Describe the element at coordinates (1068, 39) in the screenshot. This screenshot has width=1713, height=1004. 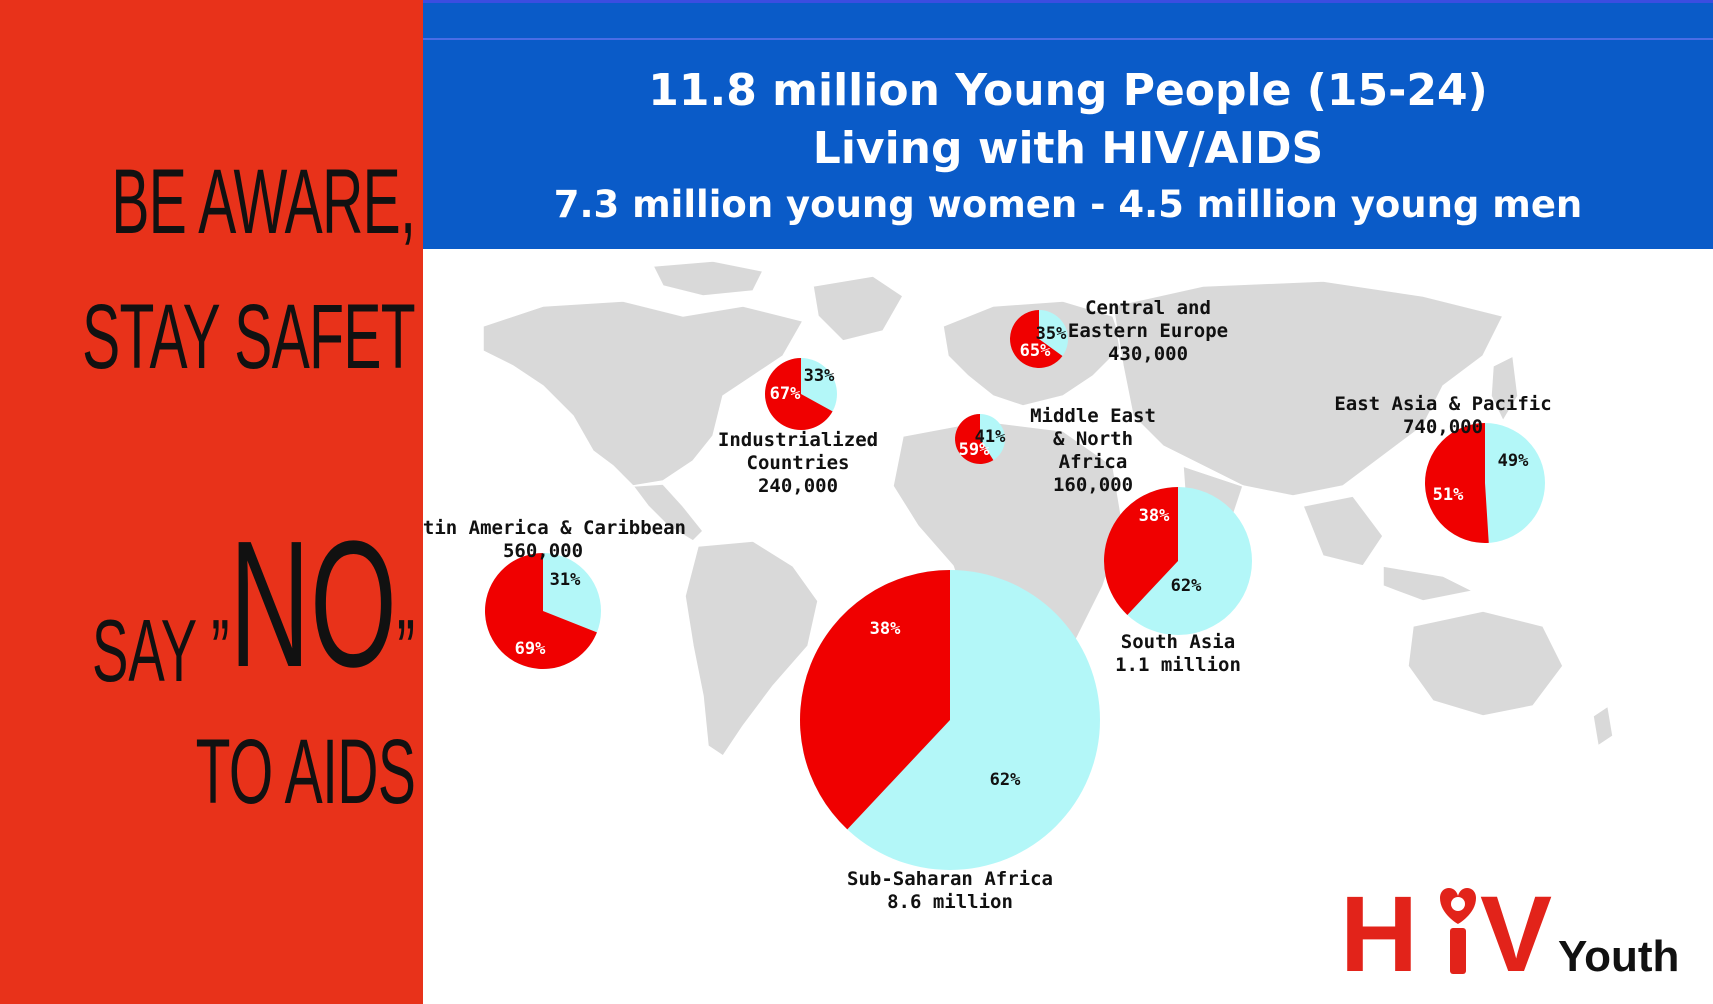
I see `header-divider` at that location.